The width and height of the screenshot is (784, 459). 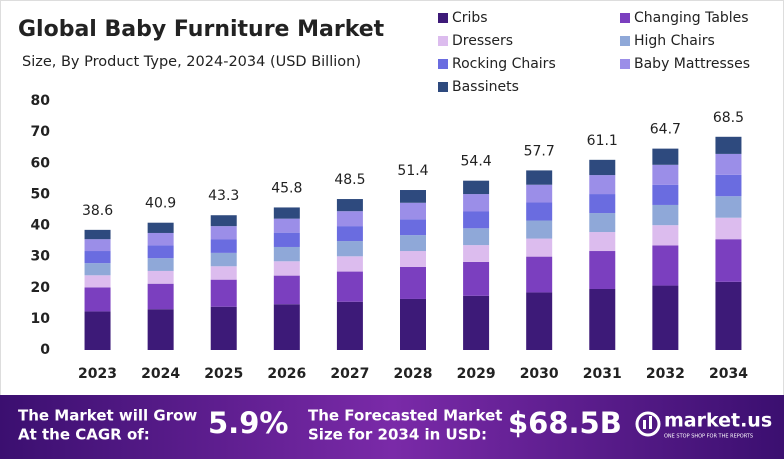 What do you see at coordinates (41, 226) in the screenshot?
I see `y-tick-label: 40` at bounding box center [41, 226].